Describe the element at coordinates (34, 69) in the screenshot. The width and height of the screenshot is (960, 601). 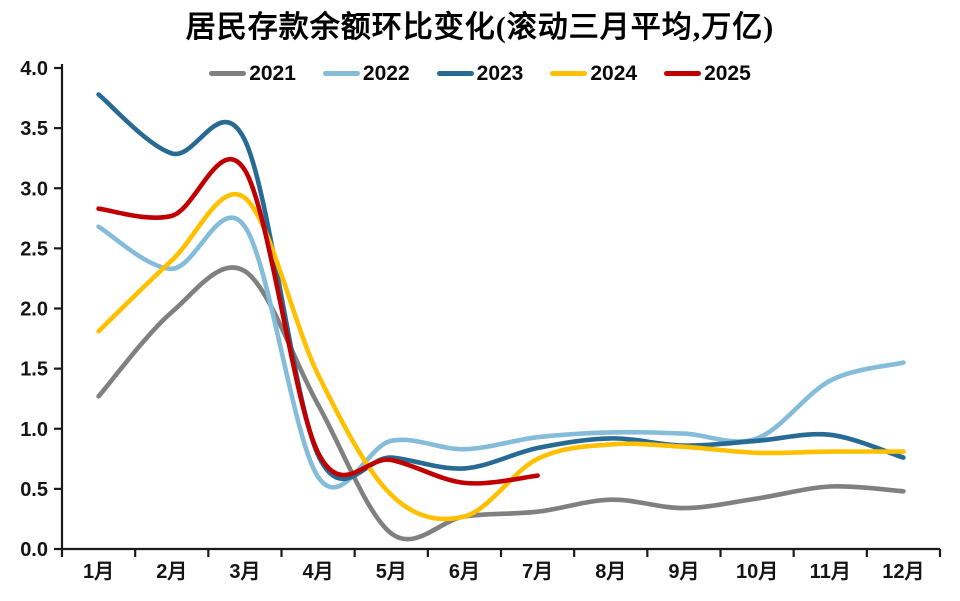
I see `y-axis-label: 4.0` at that location.